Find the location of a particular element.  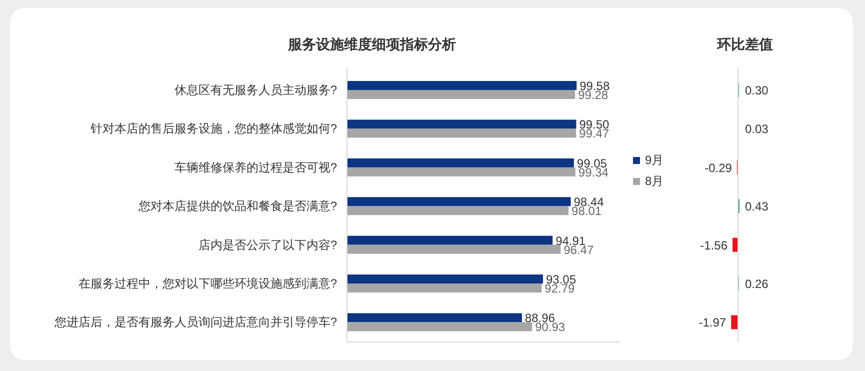

chart-title: 服务设施维度细项指标分析 is located at coordinates (371, 44).